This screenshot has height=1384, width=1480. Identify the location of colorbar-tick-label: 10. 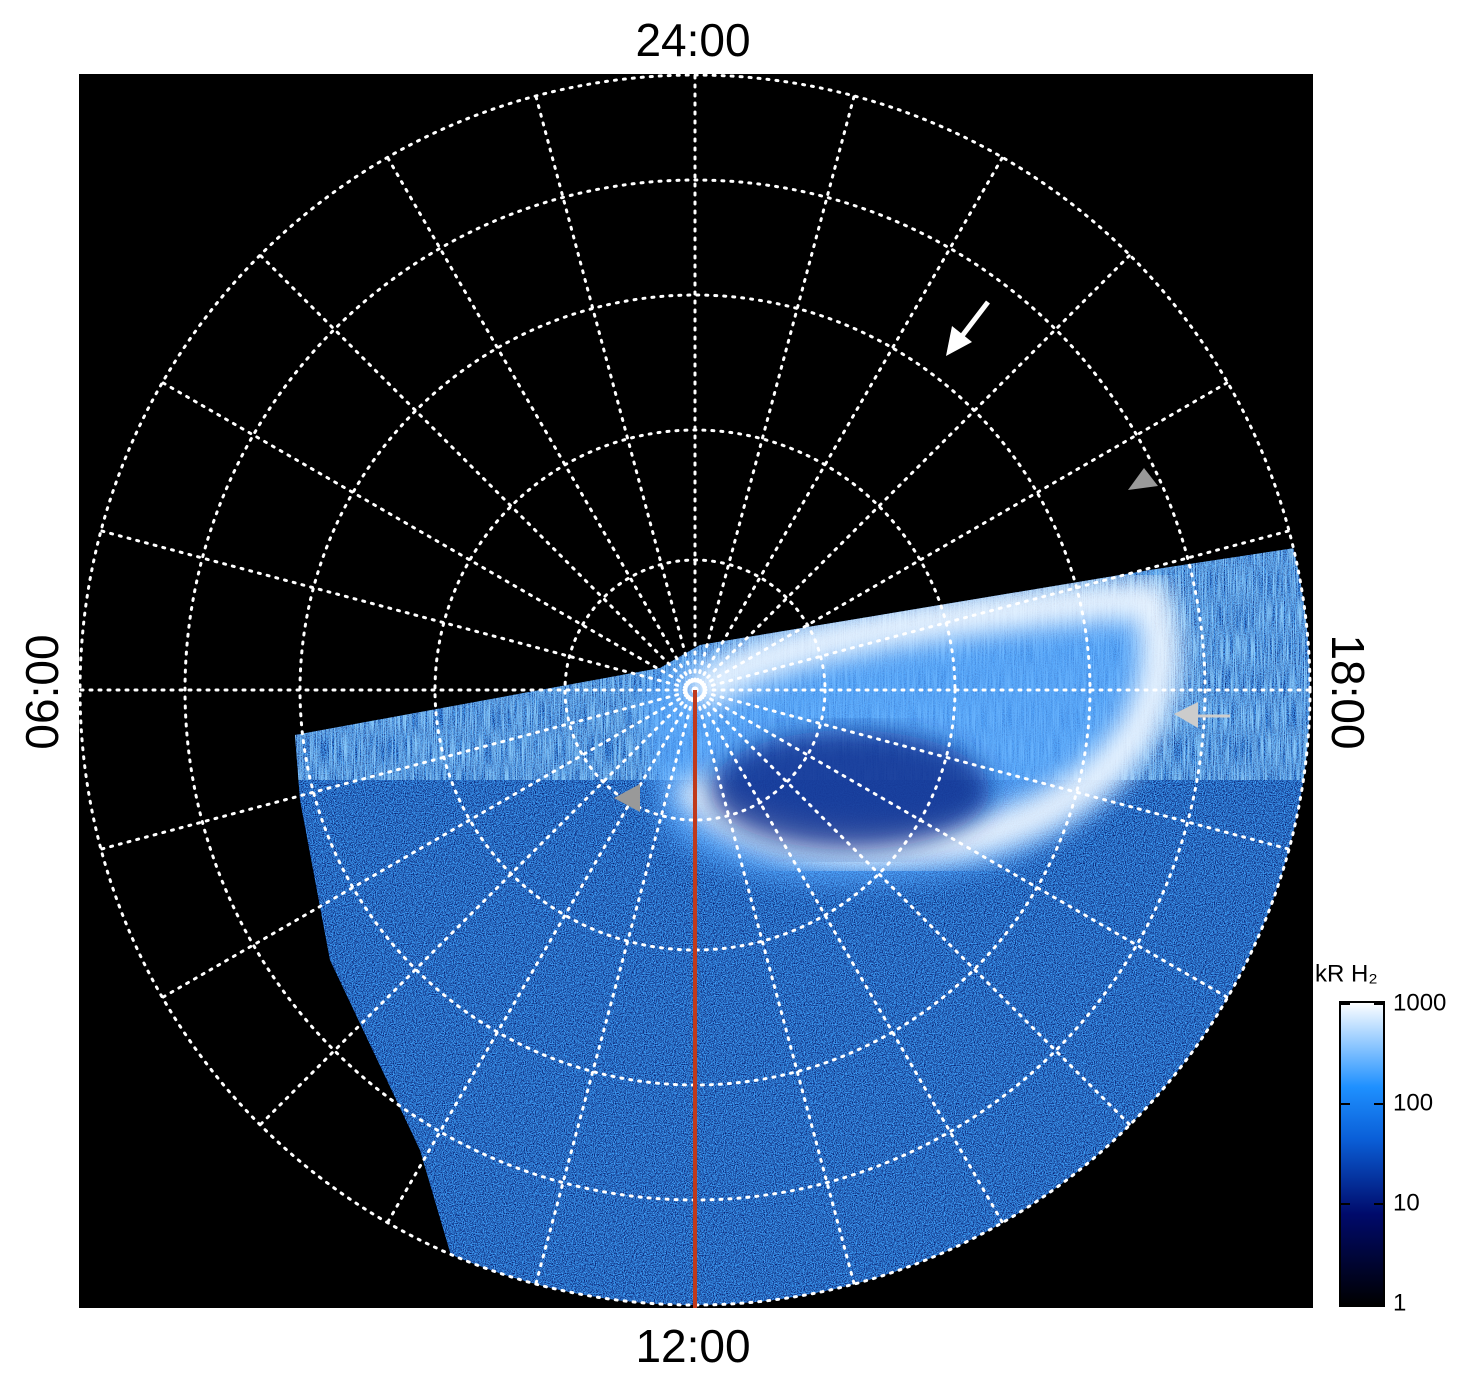
(1406, 1202).